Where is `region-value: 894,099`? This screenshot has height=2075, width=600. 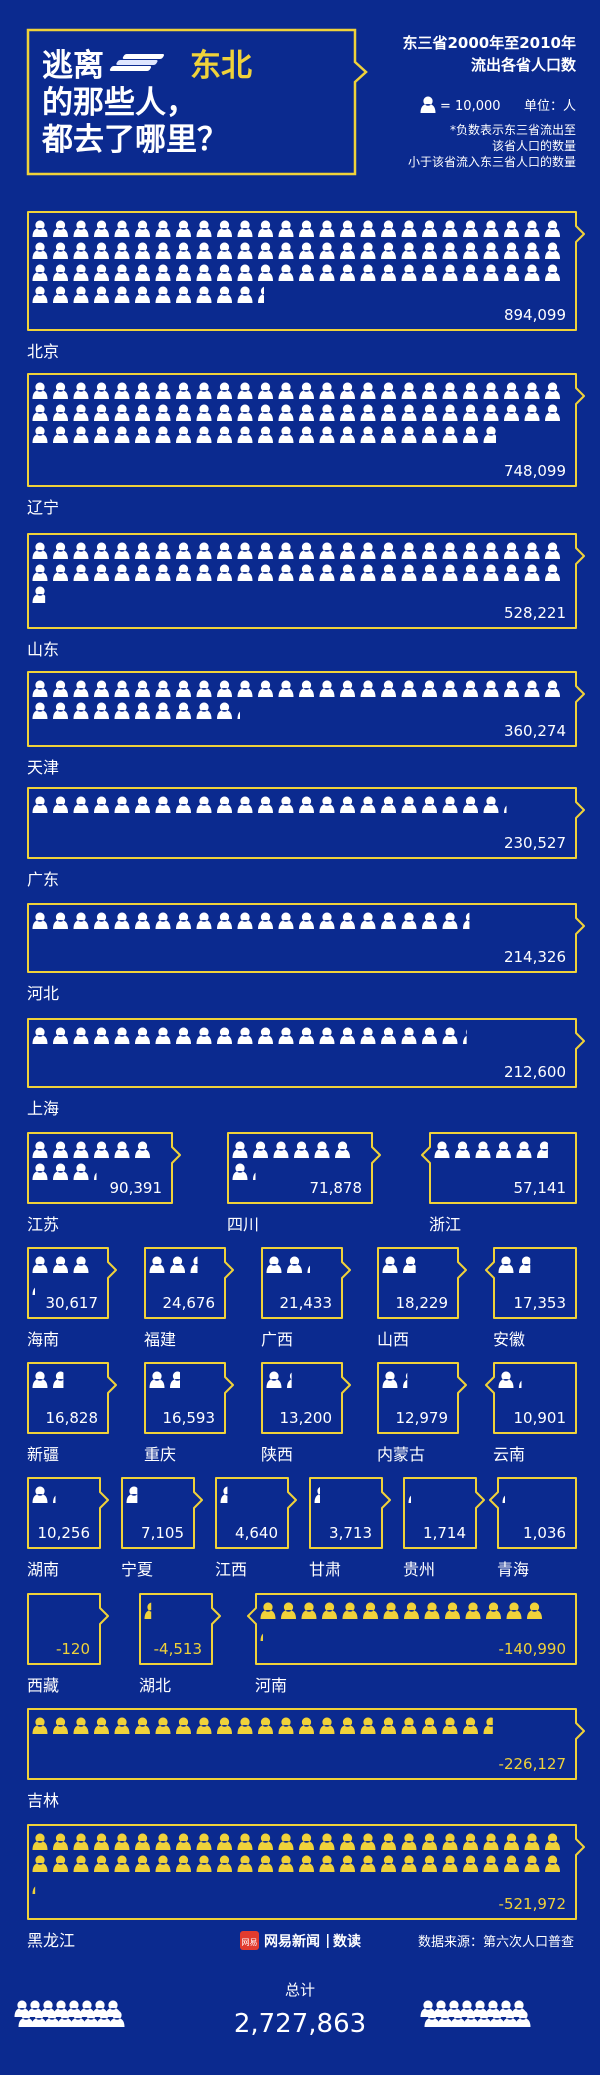 region-value: 894,099 is located at coordinates (535, 315).